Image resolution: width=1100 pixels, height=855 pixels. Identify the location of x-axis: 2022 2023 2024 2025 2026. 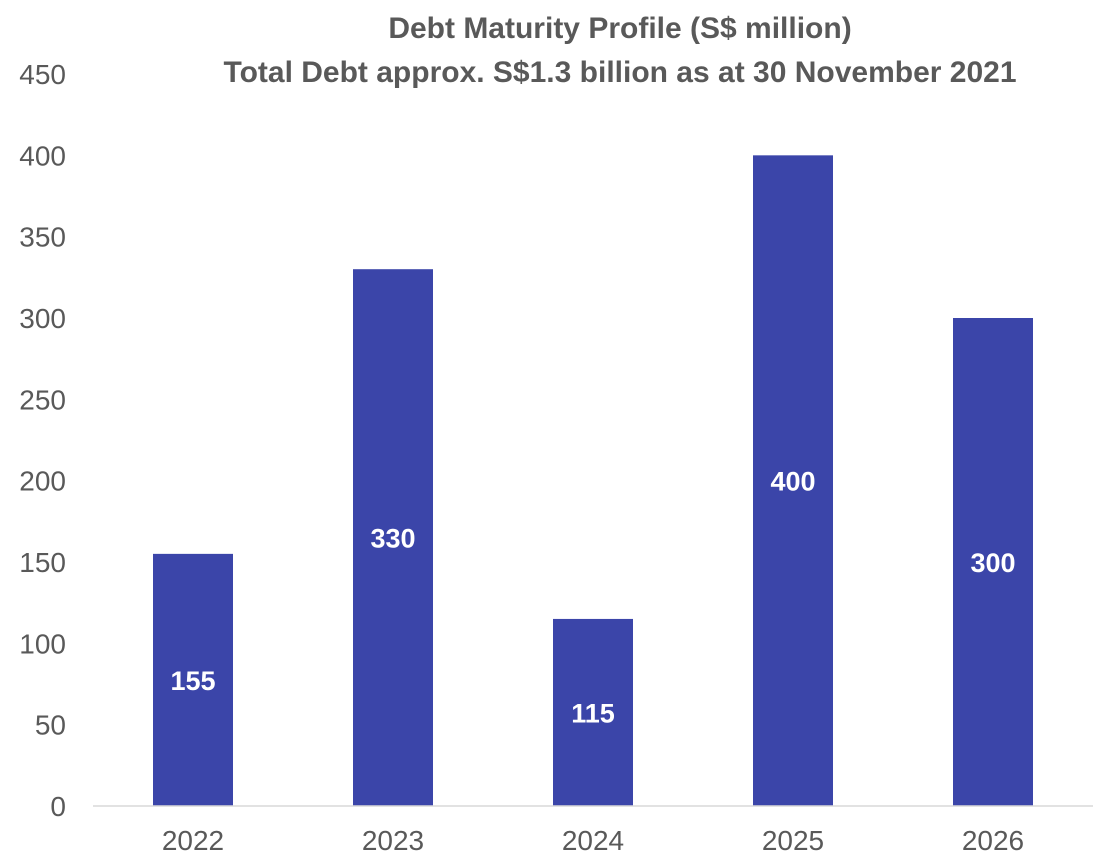
(593, 840).